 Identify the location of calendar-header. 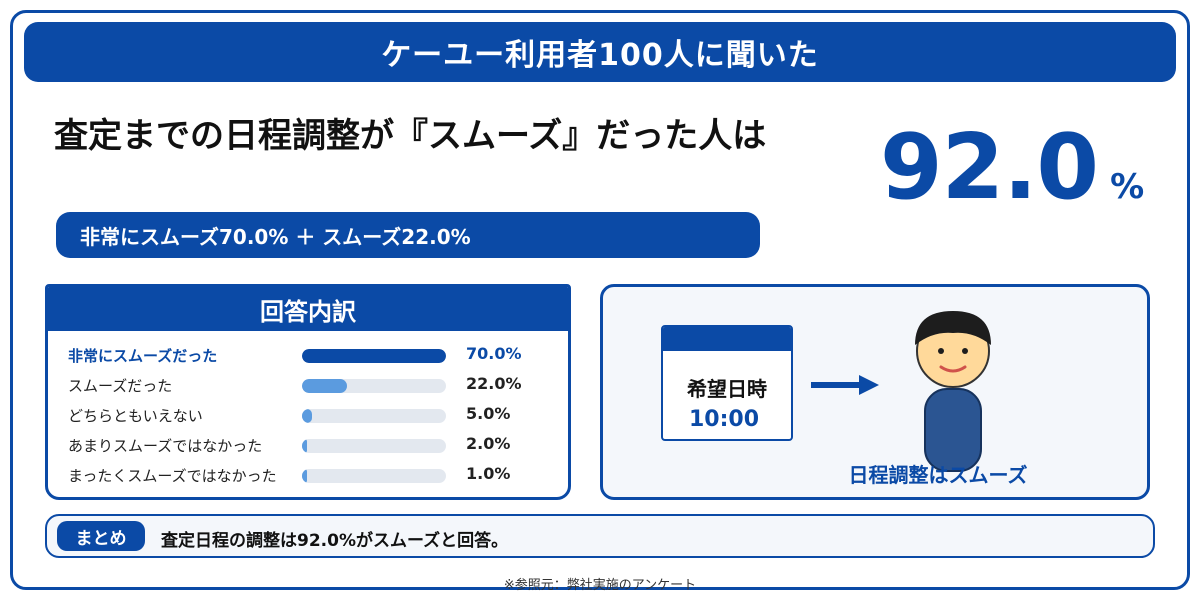
(727, 339).